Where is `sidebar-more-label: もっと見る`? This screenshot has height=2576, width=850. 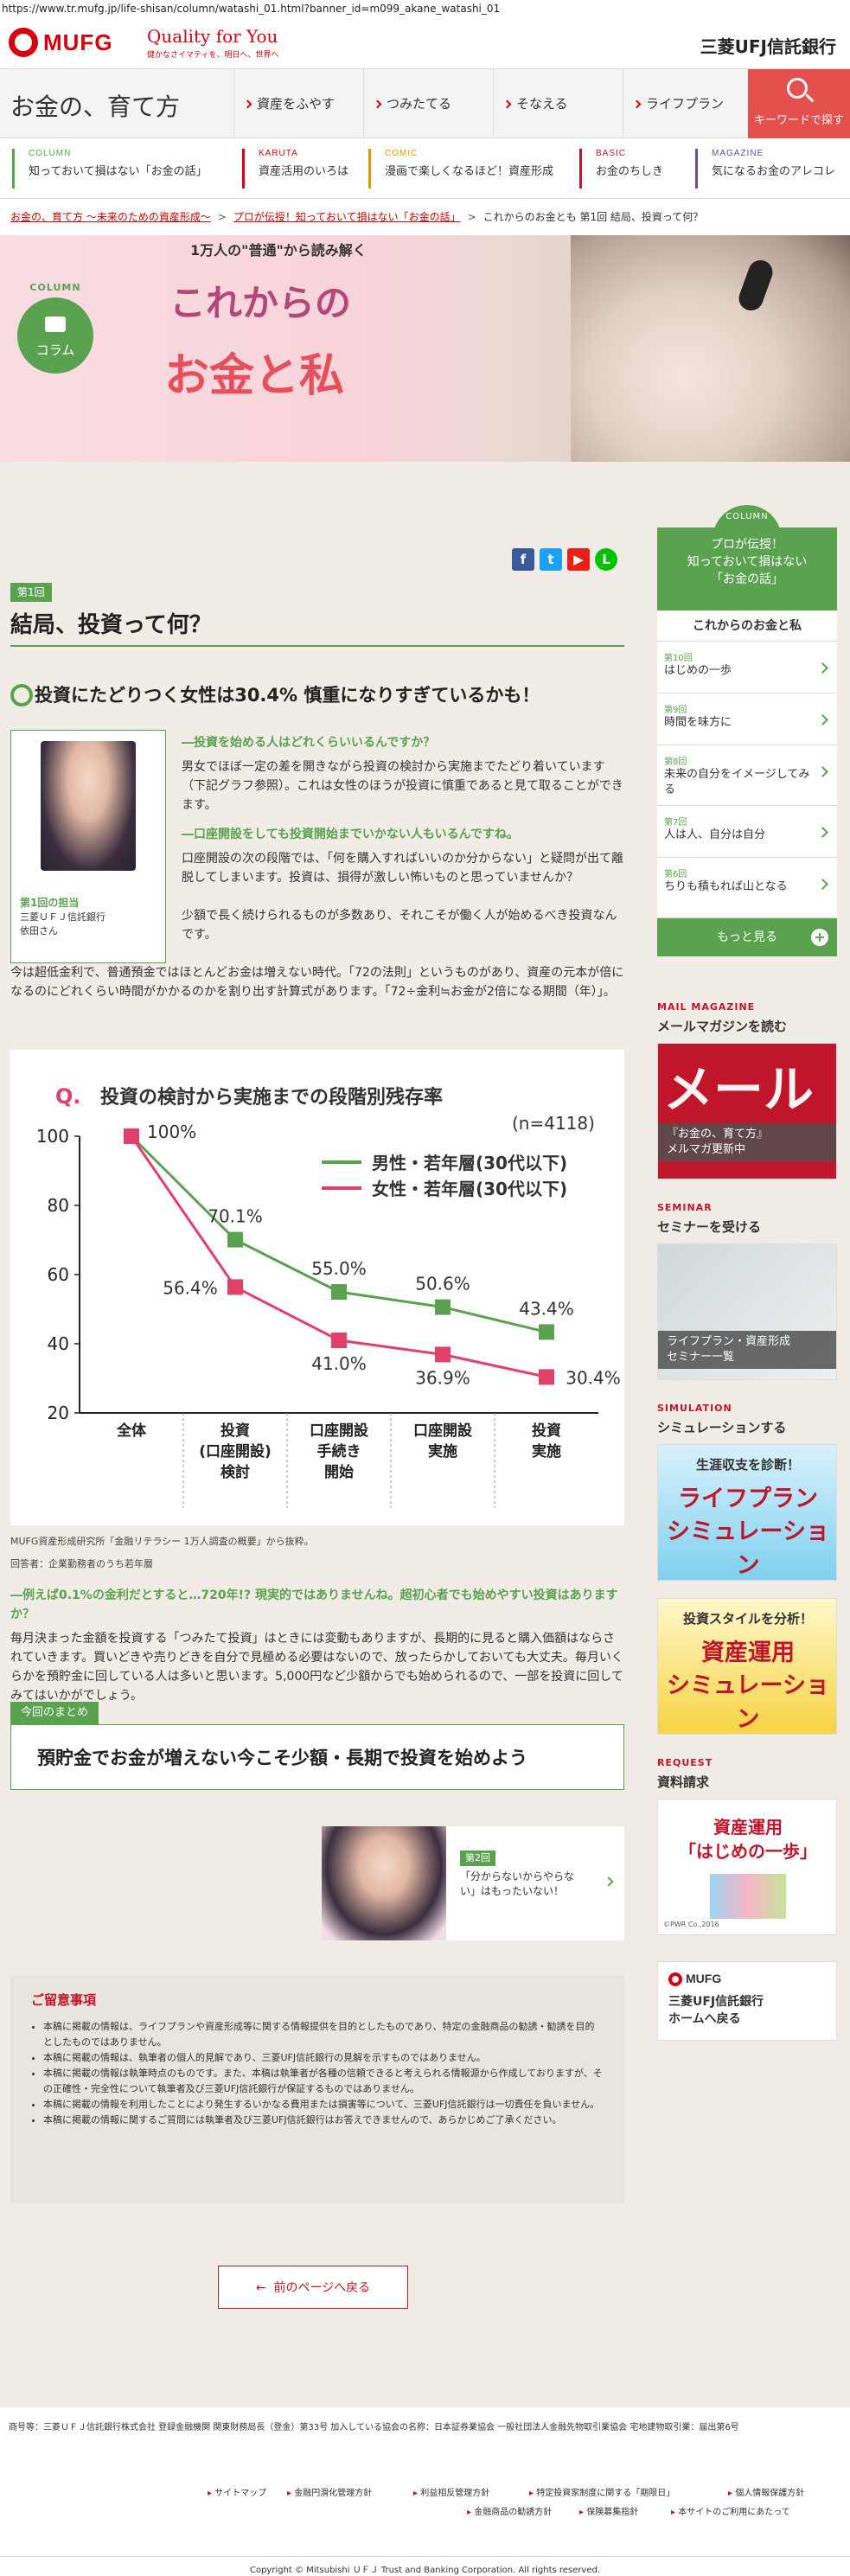
sidebar-more-label: もっと見る is located at coordinates (747, 937).